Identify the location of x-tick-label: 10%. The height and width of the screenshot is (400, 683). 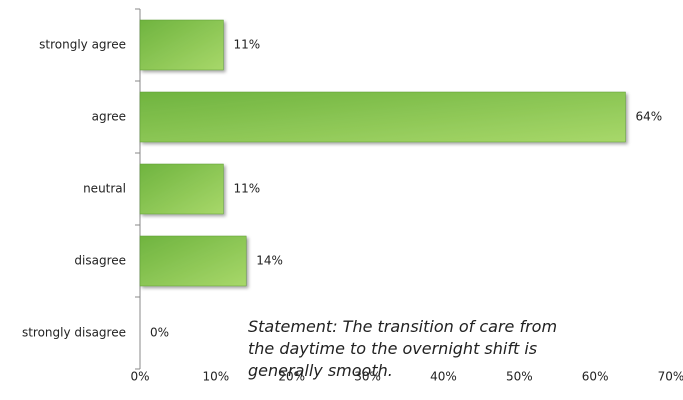
(216, 377).